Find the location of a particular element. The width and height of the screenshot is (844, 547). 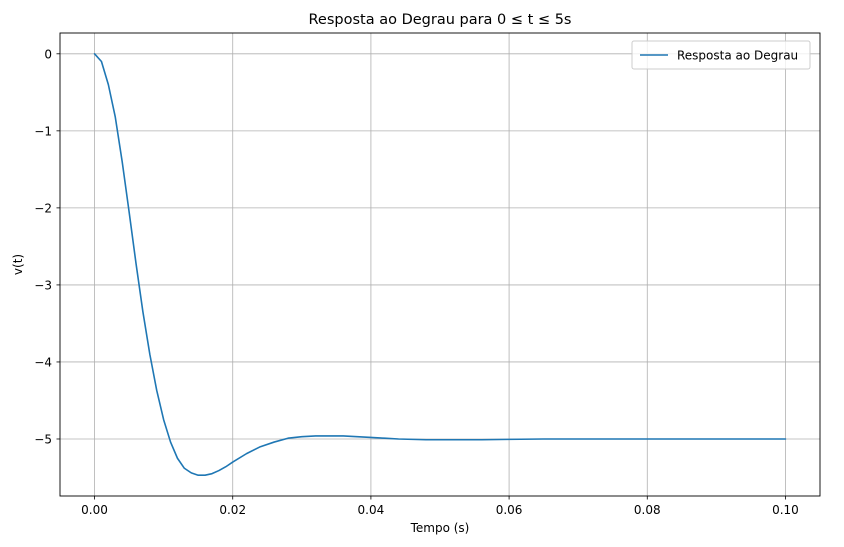

y-tick-label: 0 is located at coordinates (48, 54).